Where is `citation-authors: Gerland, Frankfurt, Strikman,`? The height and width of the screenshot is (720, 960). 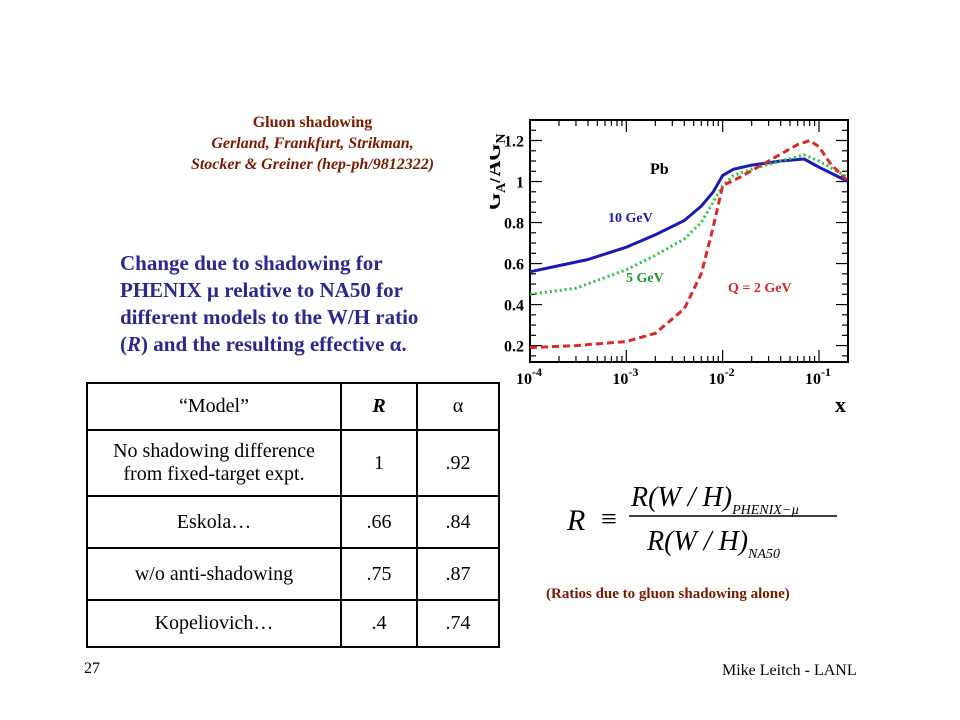
citation-authors: Gerland, Frankfurt, Strikman, is located at coordinates (312, 143).